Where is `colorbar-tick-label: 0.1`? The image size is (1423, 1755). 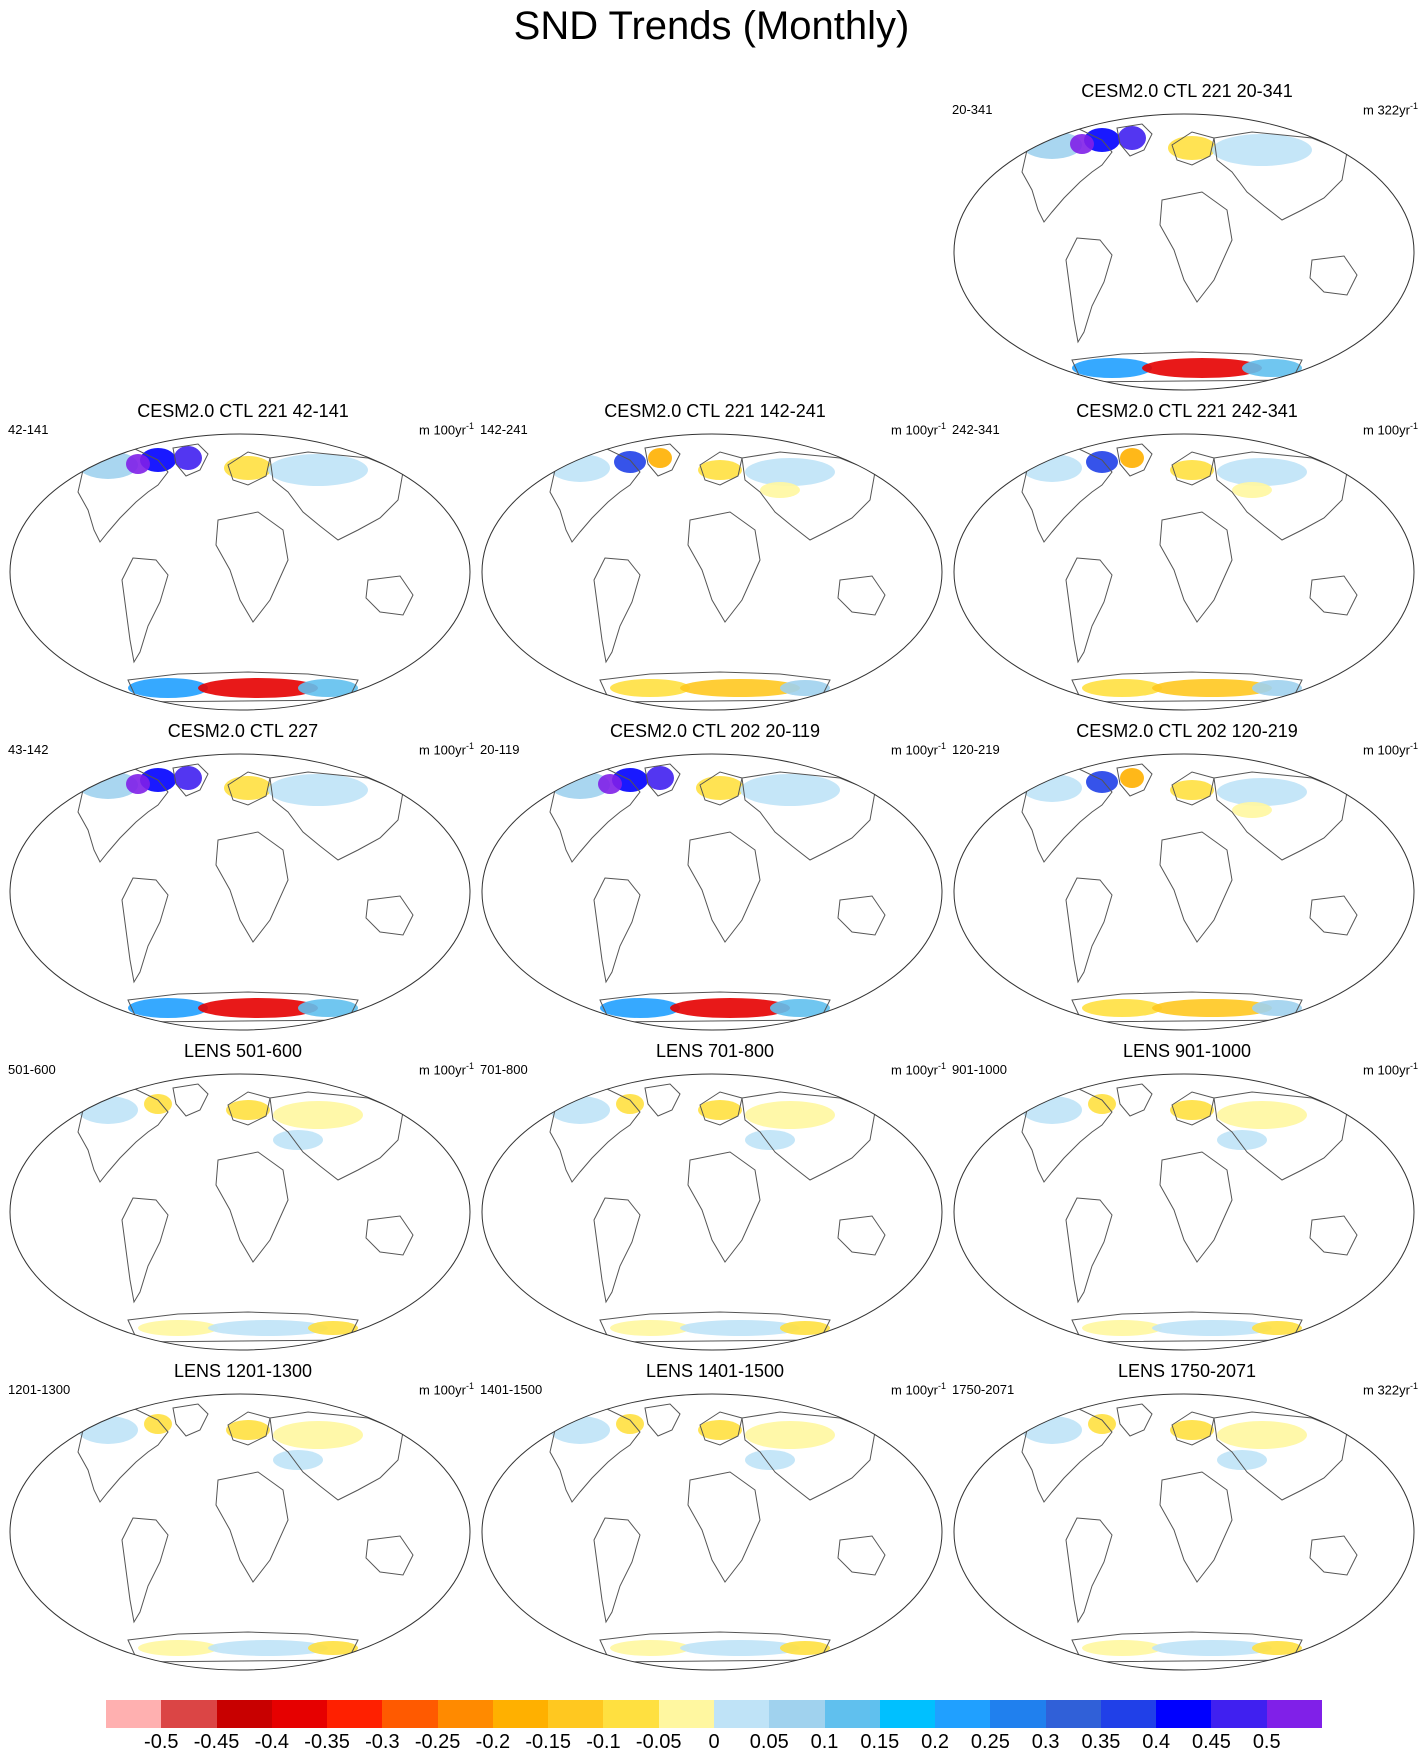
colorbar-tick-label: 0.1 is located at coordinates (824, 1742).